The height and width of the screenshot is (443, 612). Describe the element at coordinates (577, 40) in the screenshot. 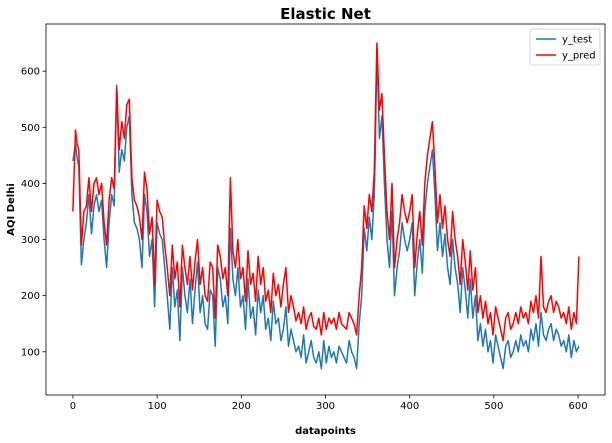

I see `legend-label-y-test: y_test` at that location.